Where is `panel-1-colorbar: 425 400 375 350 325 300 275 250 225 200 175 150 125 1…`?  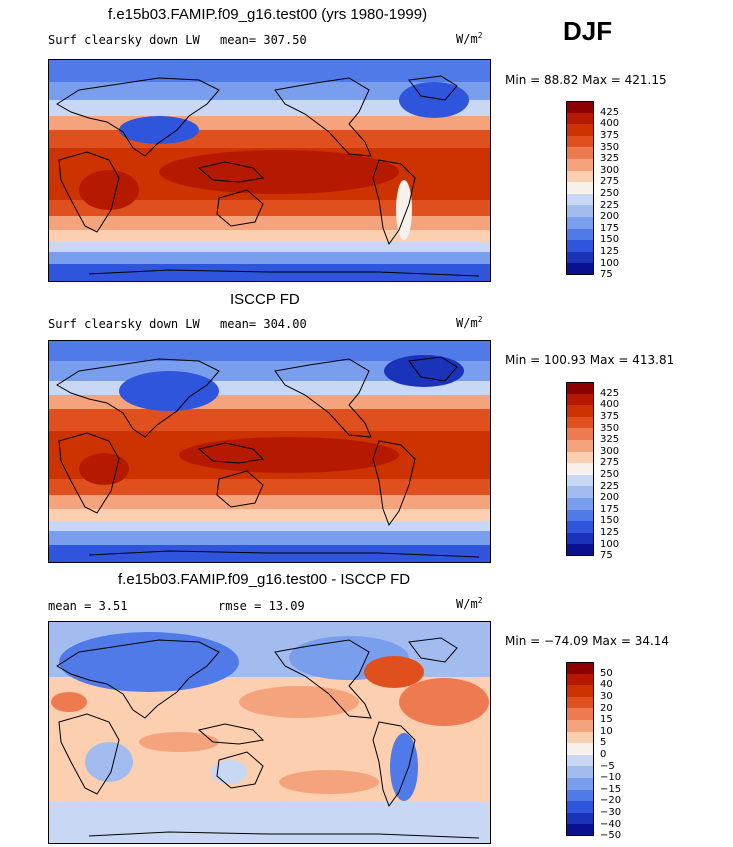
panel-1-colorbar: 425 400 375 350 325 300 275 250 225 200 175 150 125 1… is located at coordinates (606, 190).